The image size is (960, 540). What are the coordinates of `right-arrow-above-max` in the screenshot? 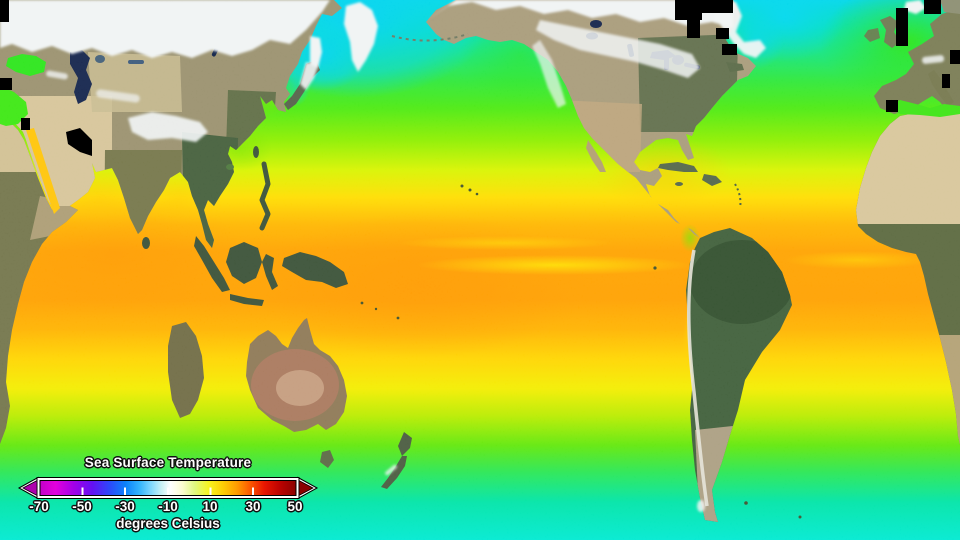 It's located at (306, 488).